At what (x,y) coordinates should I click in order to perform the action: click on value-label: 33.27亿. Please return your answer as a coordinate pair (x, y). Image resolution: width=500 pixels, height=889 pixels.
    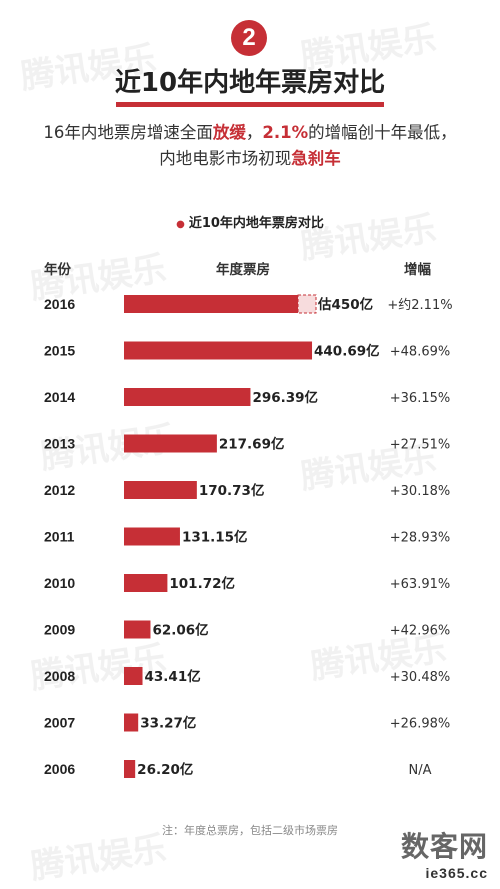
    Looking at the image, I should click on (168, 723).